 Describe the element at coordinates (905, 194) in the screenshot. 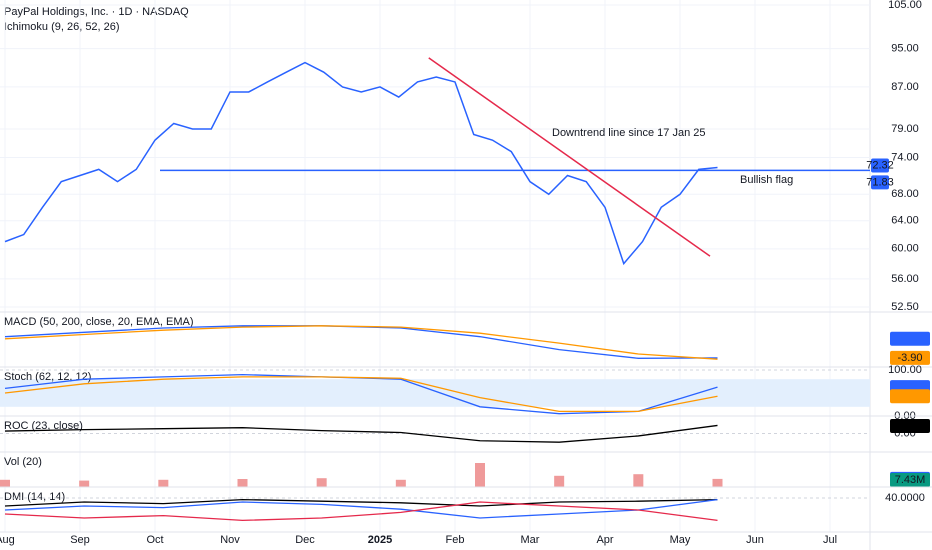

I see `y-tick-label: 68.00` at that location.